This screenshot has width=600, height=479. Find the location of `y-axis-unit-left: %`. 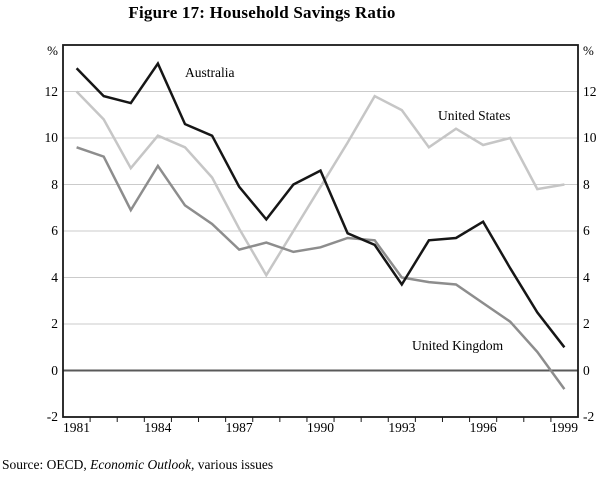

y-axis-unit-left: % is located at coordinates (52, 50).